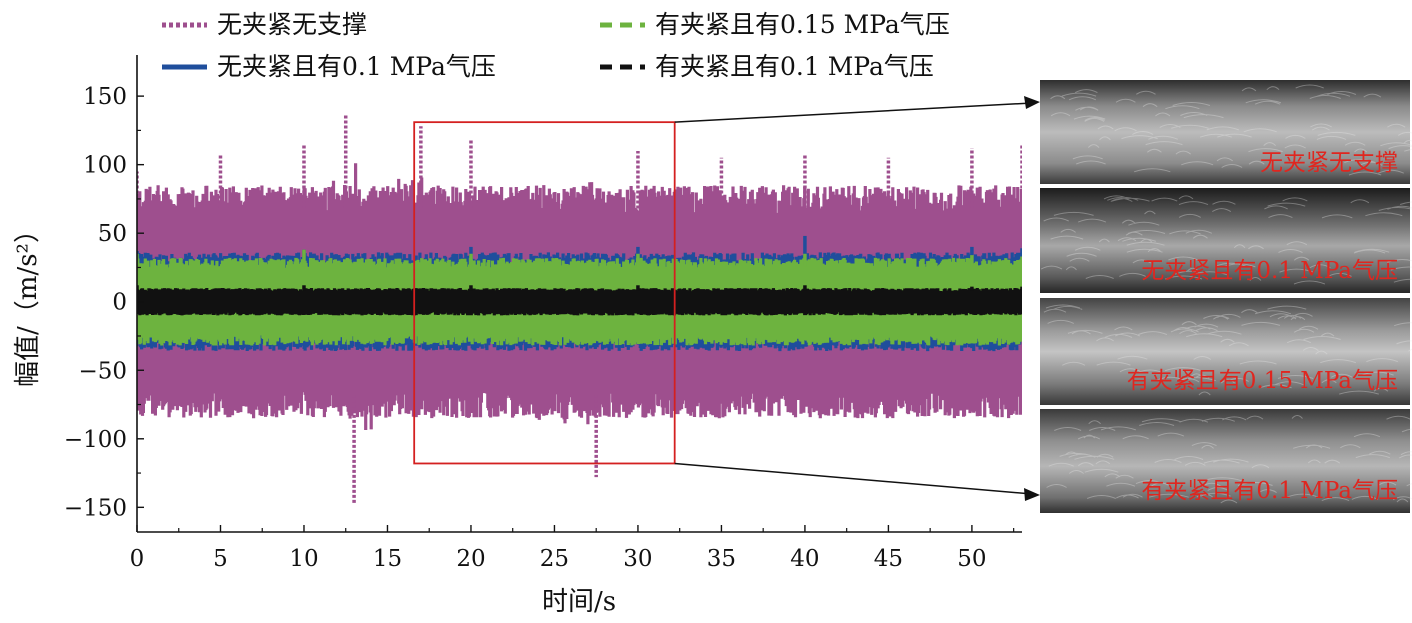 The width and height of the screenshot is (1412, 623). I want to click on legend-label: 无夹紧且有0.1 MPa气压, so click(356, 66).